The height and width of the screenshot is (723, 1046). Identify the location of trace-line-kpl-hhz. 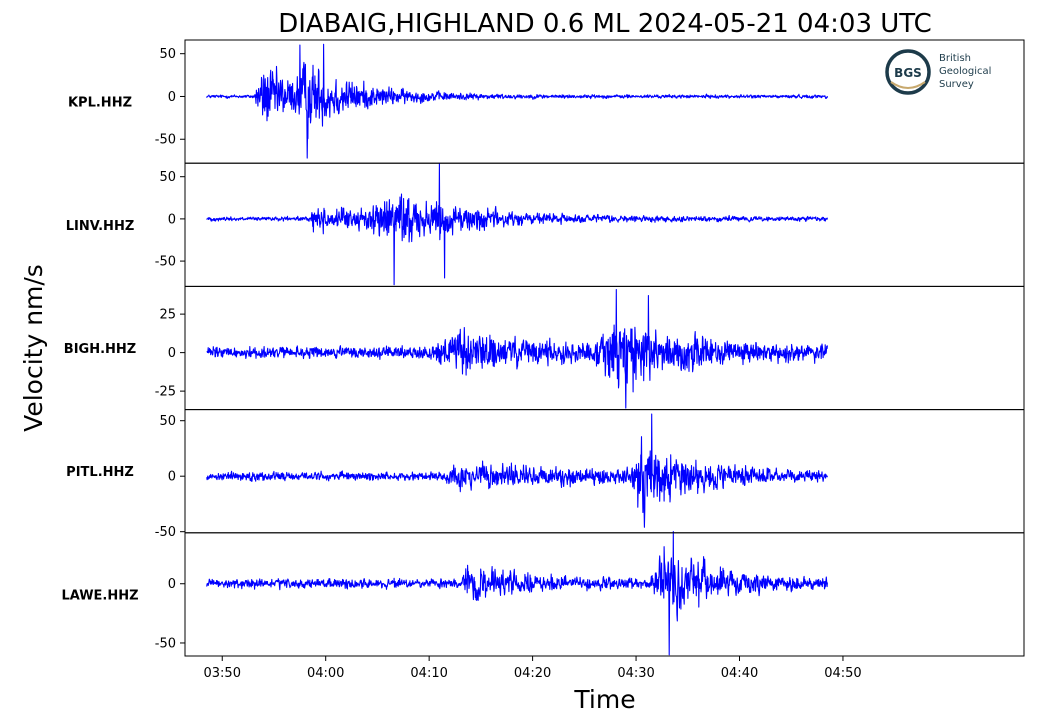
(517, 101).